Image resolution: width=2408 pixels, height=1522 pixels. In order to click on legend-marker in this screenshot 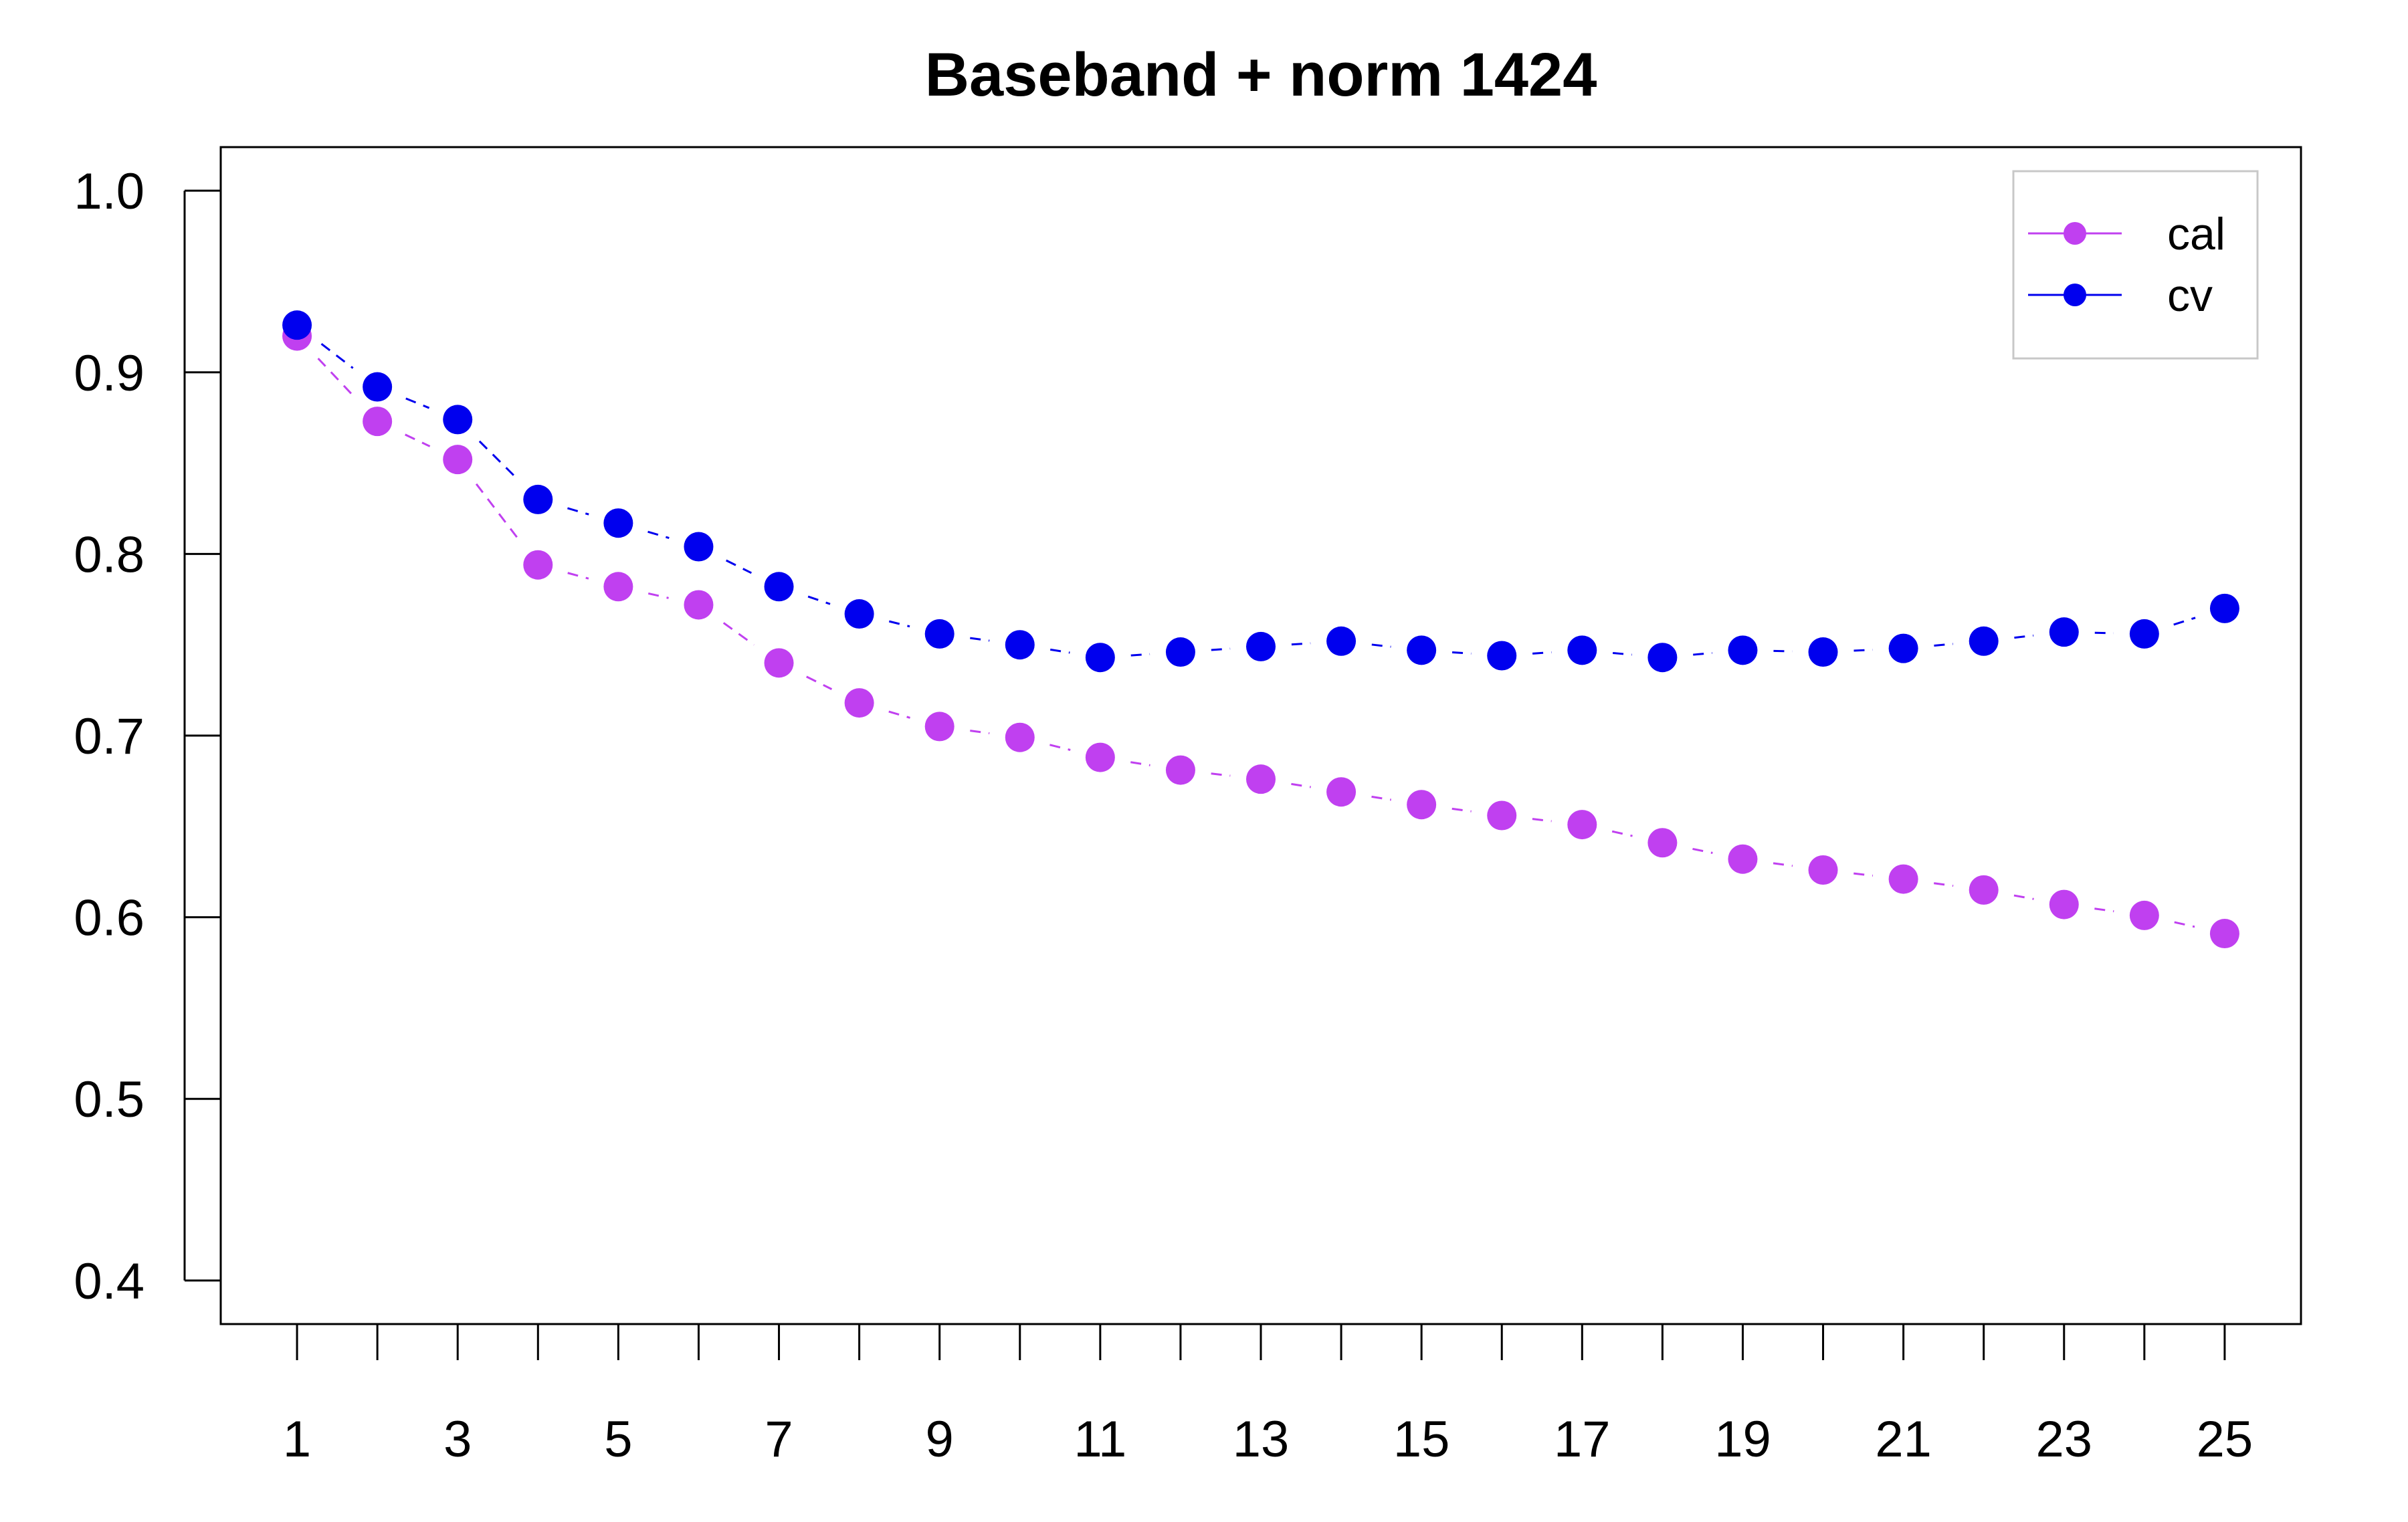, I will do `click(2075, 233)`.